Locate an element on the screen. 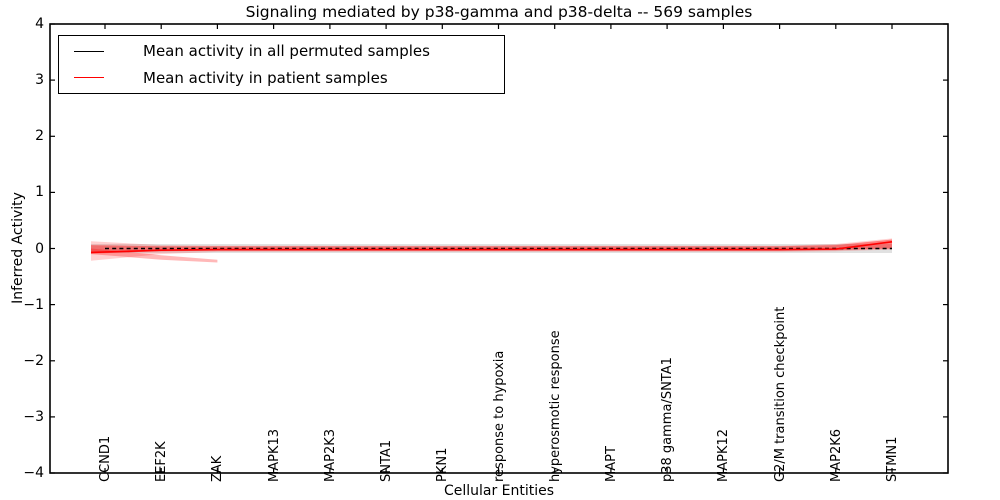  x-tick-label: response to hypoxia is located at coordinates (499, 416).